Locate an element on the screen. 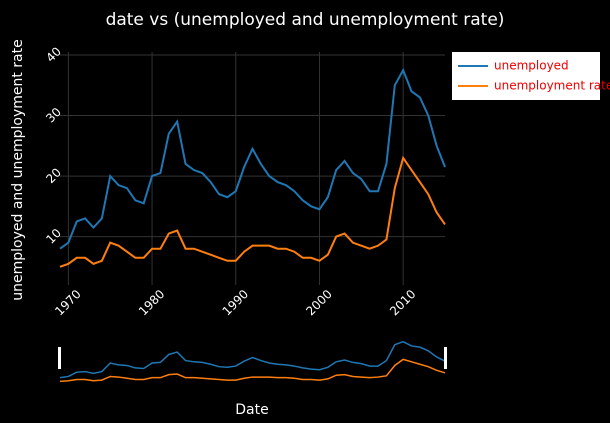  legend-label: unemployed is located at coordinates (531, 66).